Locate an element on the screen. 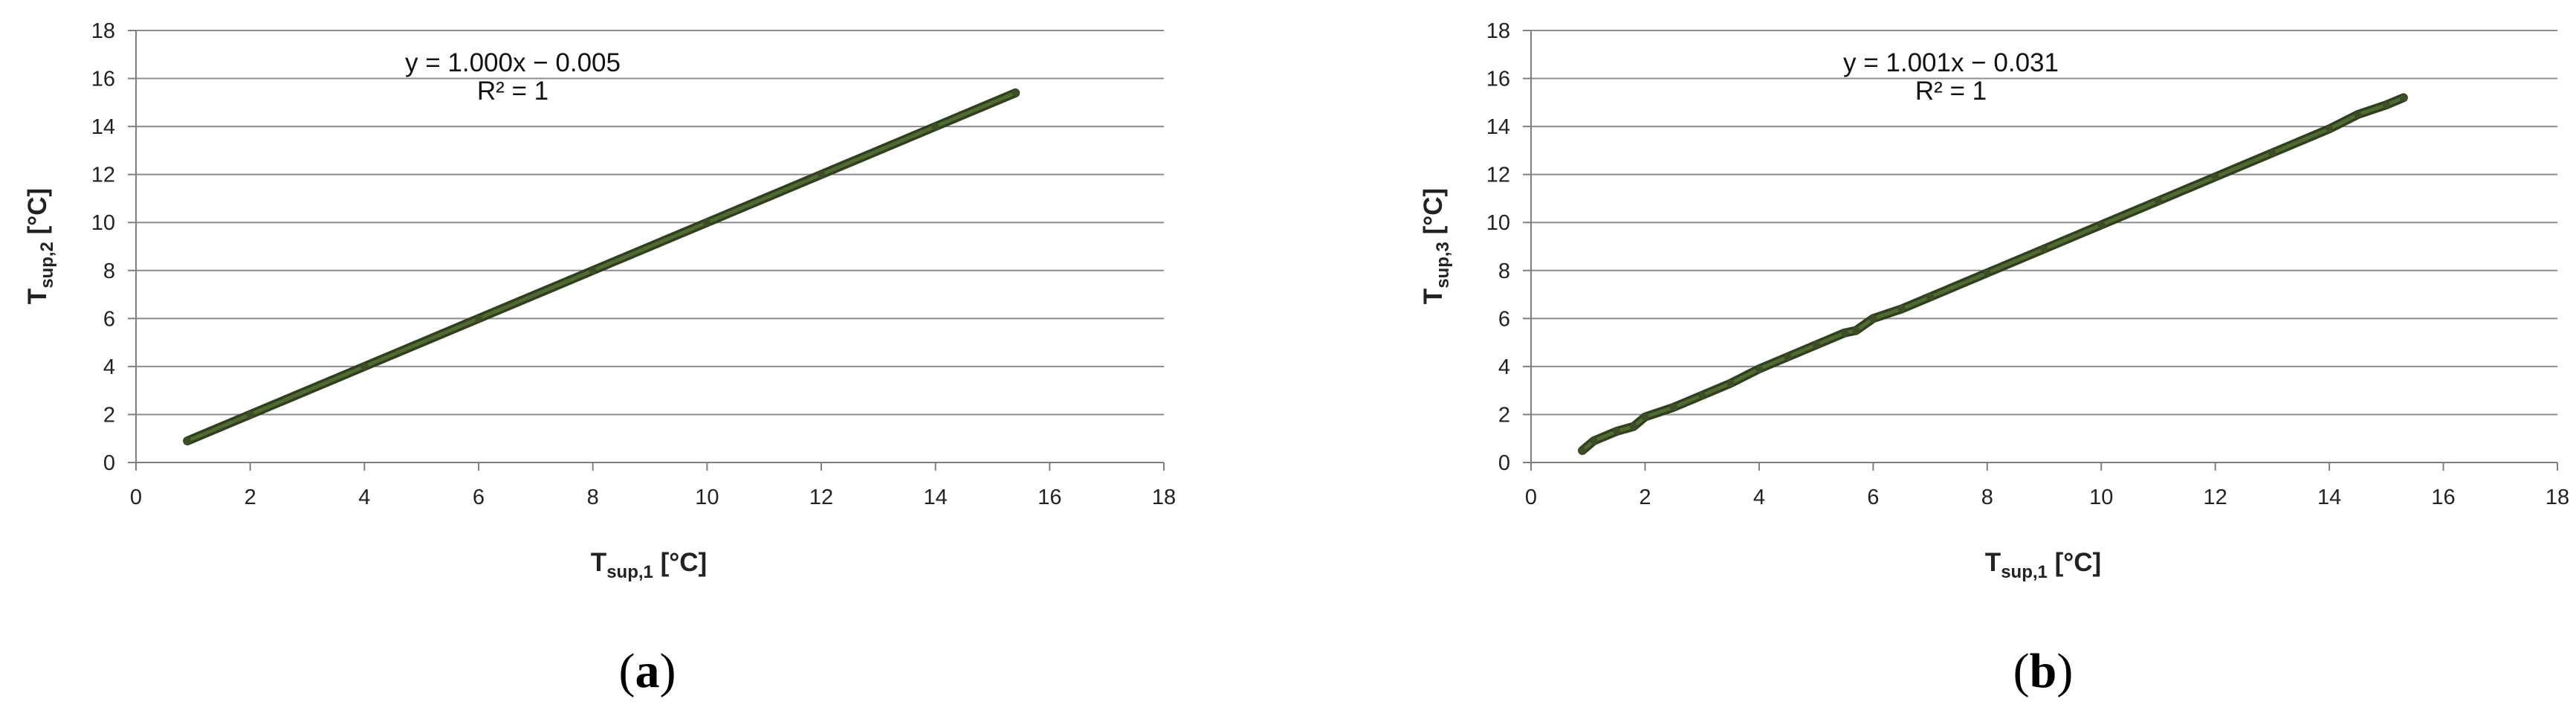  y-axis-title: Tsup,3 [°C] is located at coordinates (1436, 246).